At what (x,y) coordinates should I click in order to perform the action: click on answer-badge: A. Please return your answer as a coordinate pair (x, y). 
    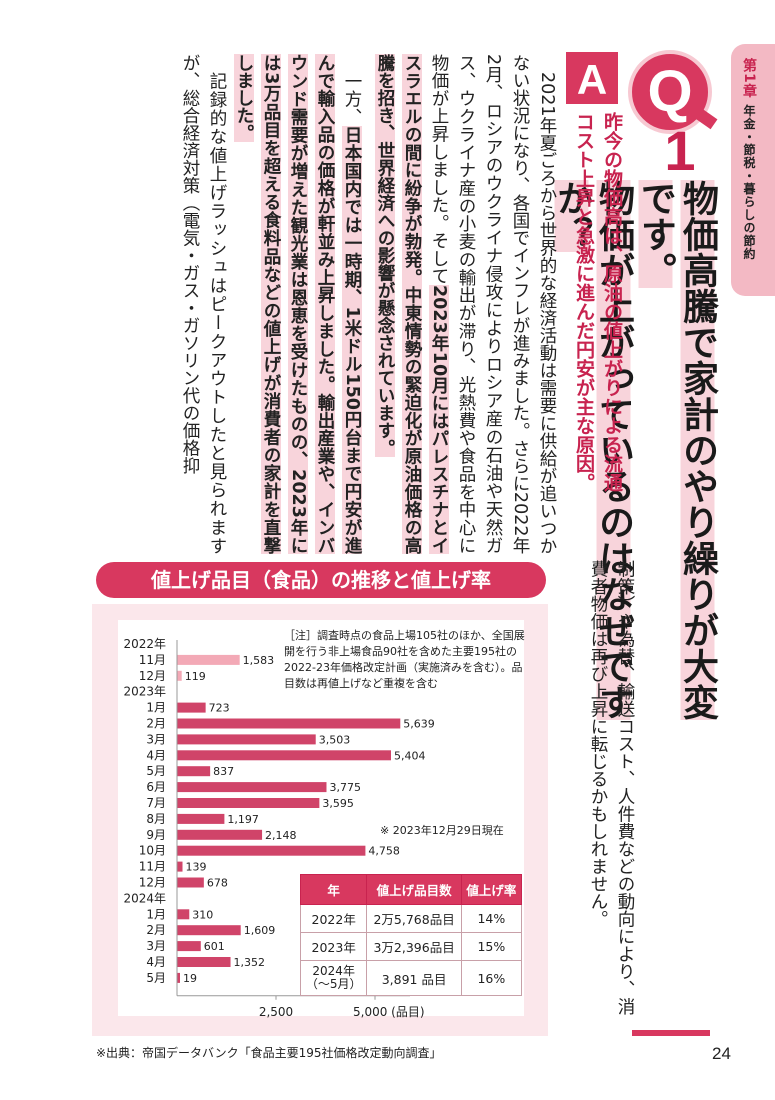
    Looking at the image, I should click on (592, 78).